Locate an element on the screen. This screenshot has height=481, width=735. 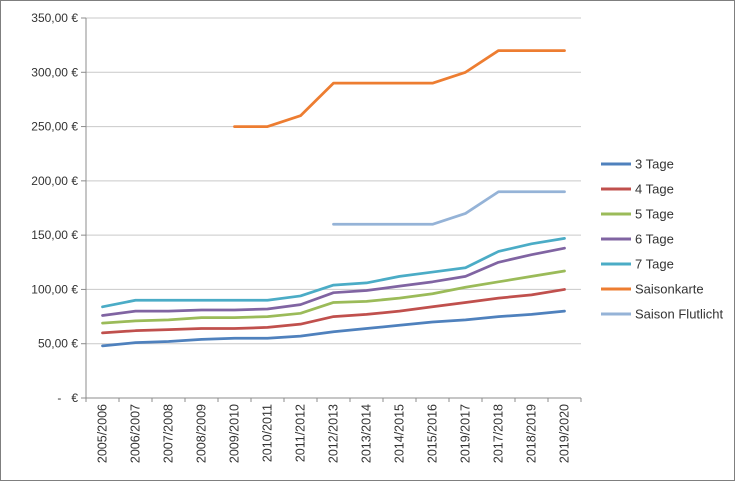
y-tick-label: 50,00 € is located at coordinates (58, 344).